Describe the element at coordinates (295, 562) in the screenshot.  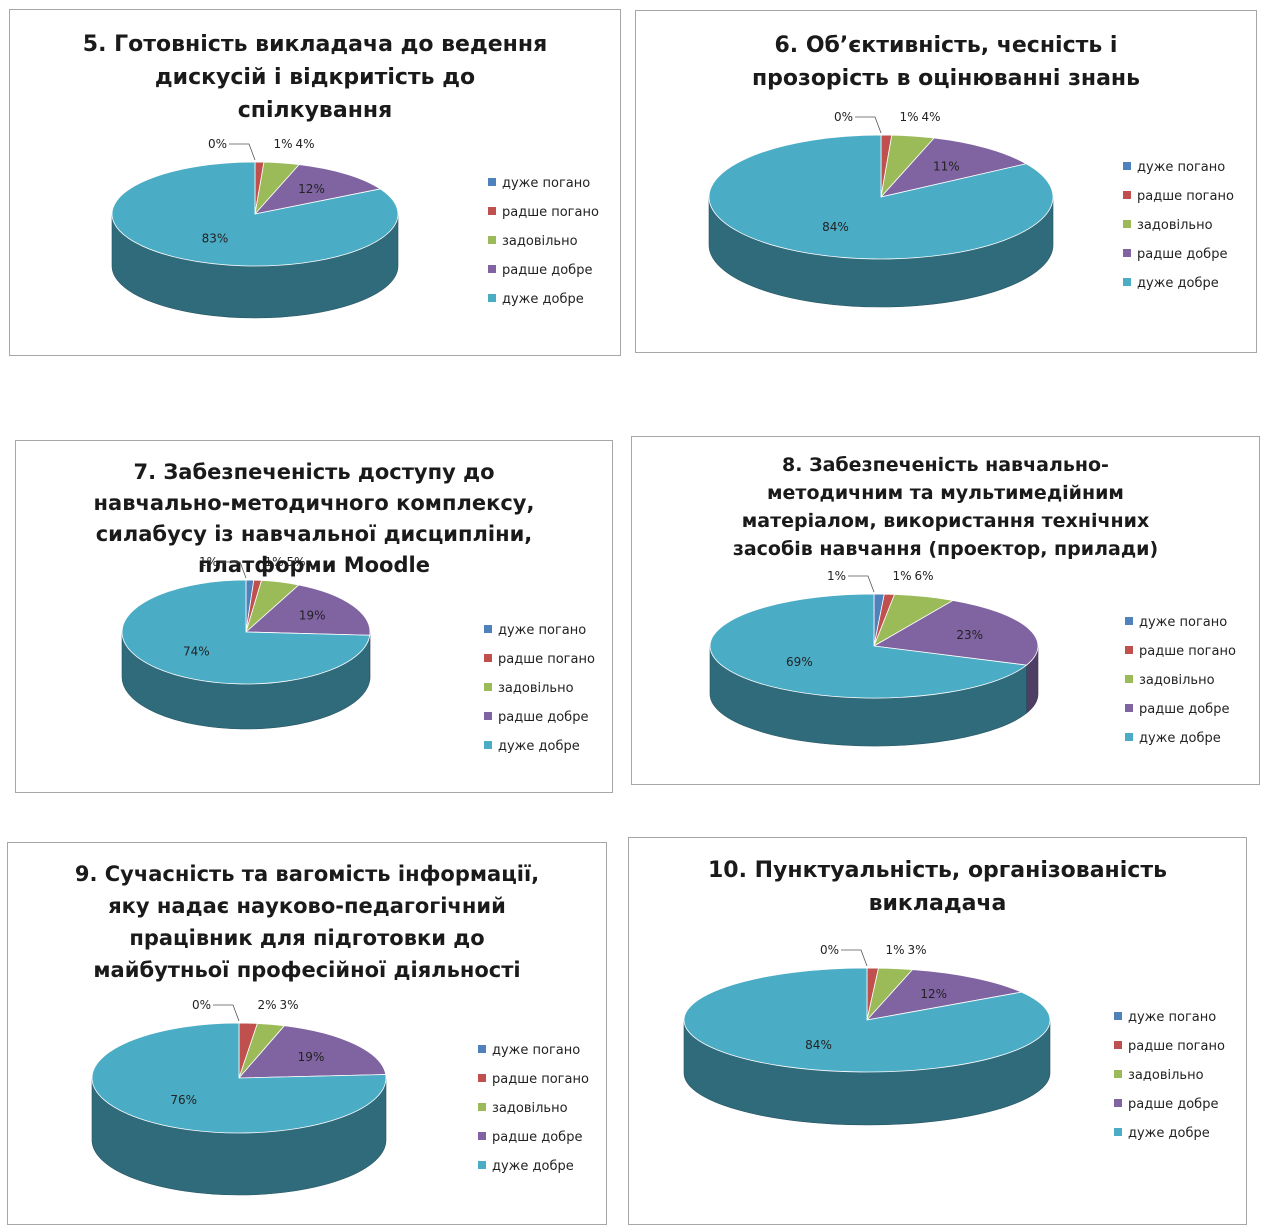
I see `pie-slice-label: 5%` at that location.